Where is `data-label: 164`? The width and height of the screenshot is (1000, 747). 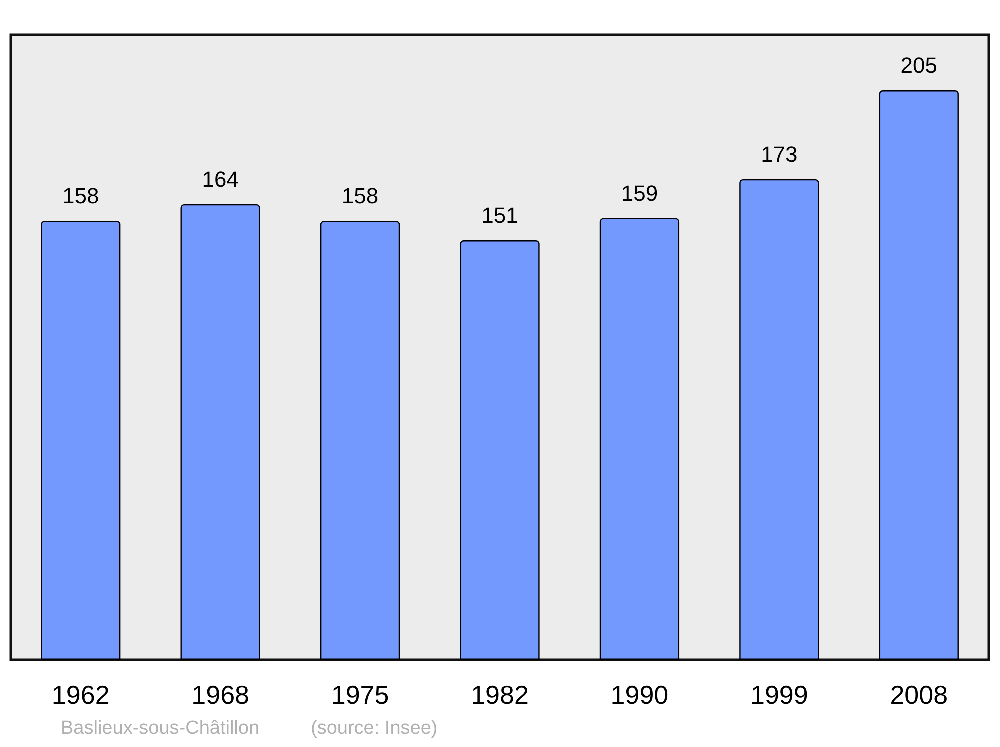 data-label: 164 is located at coordinates (220, 179).